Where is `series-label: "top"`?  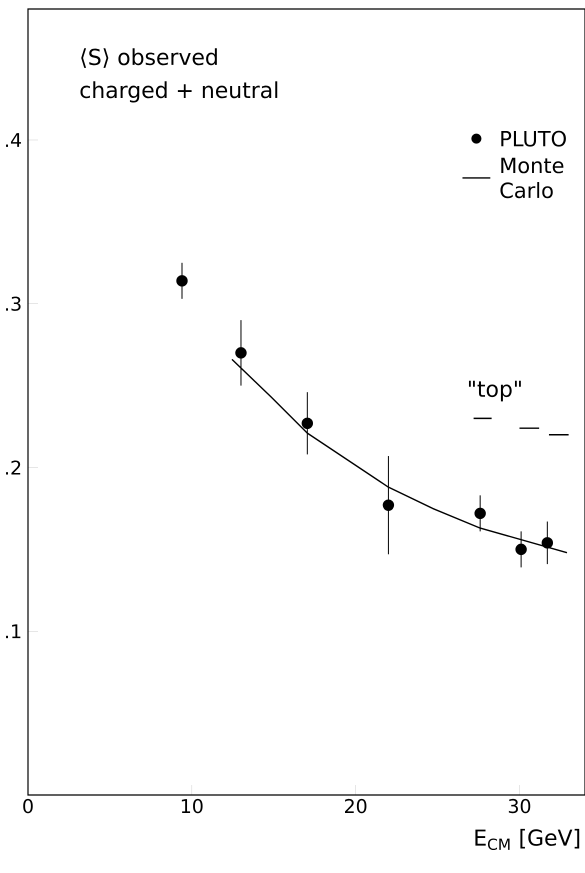
series-label: "top" is located at coordinates (494, 391).